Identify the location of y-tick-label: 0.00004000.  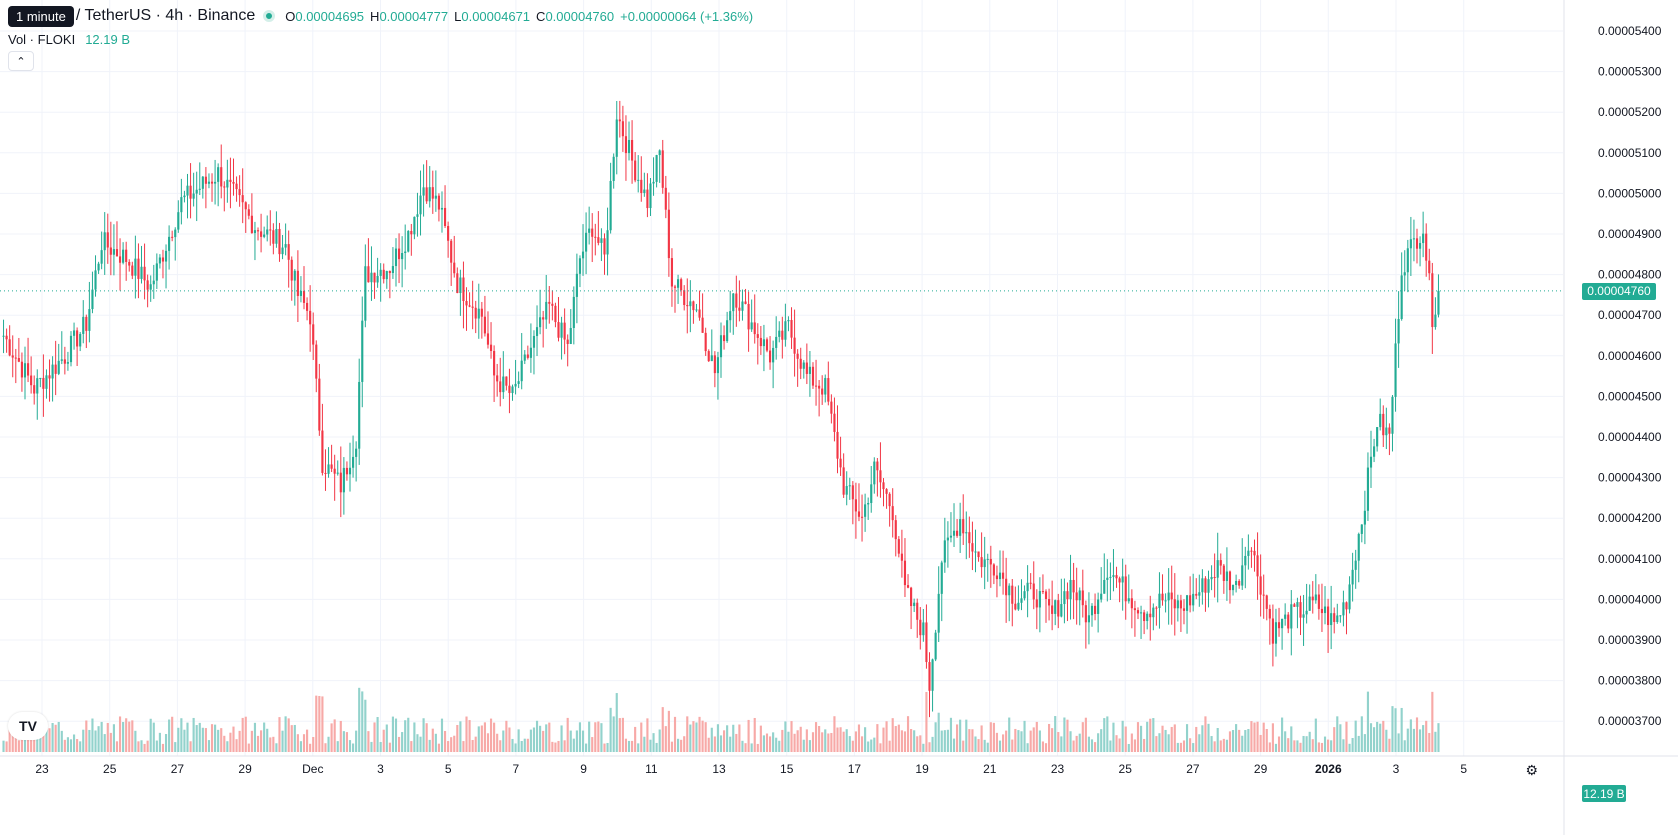
(1630, 599).